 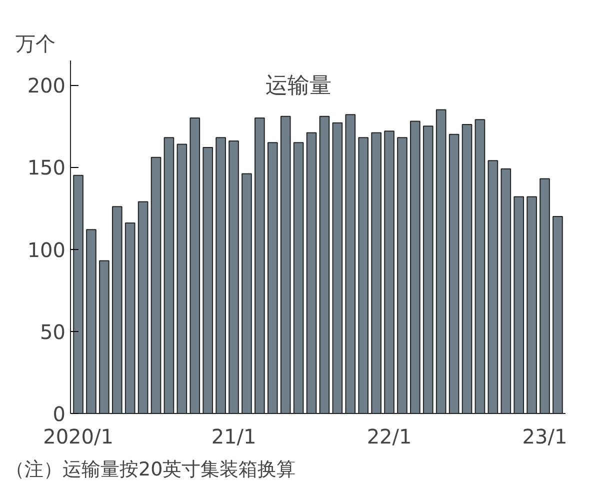 I want to click on x-tick-label: 2020/1, so click(x=78, y=436).